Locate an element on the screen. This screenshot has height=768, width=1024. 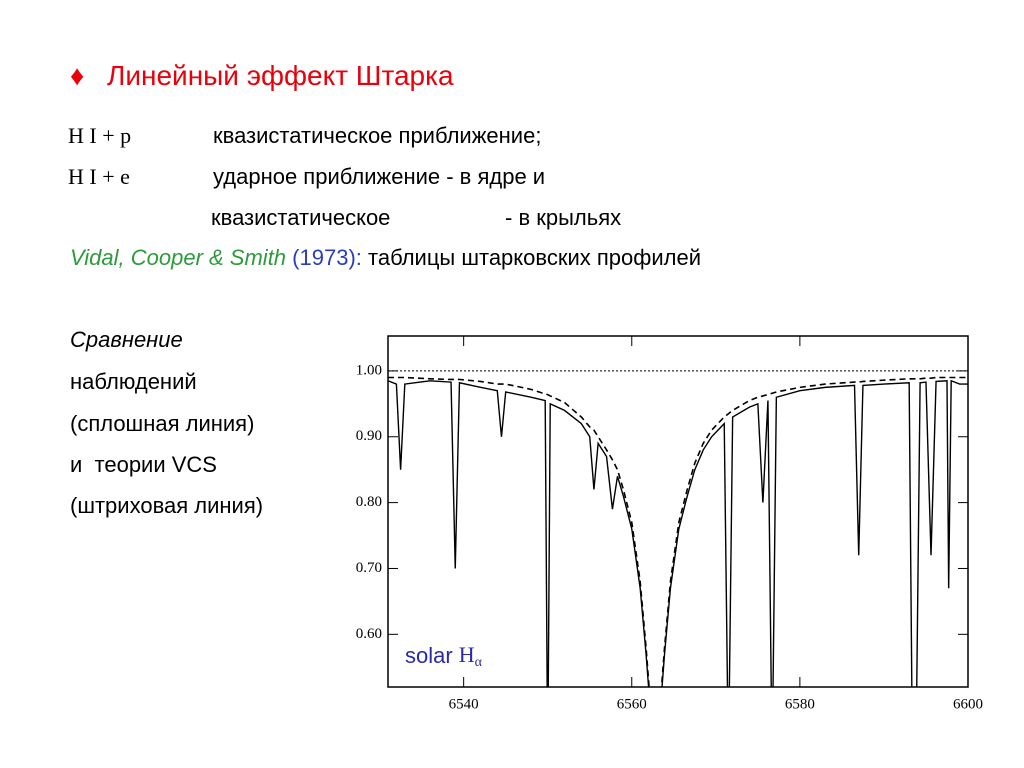
caption-line: и теории VCS is located at coordinates (143, 464).